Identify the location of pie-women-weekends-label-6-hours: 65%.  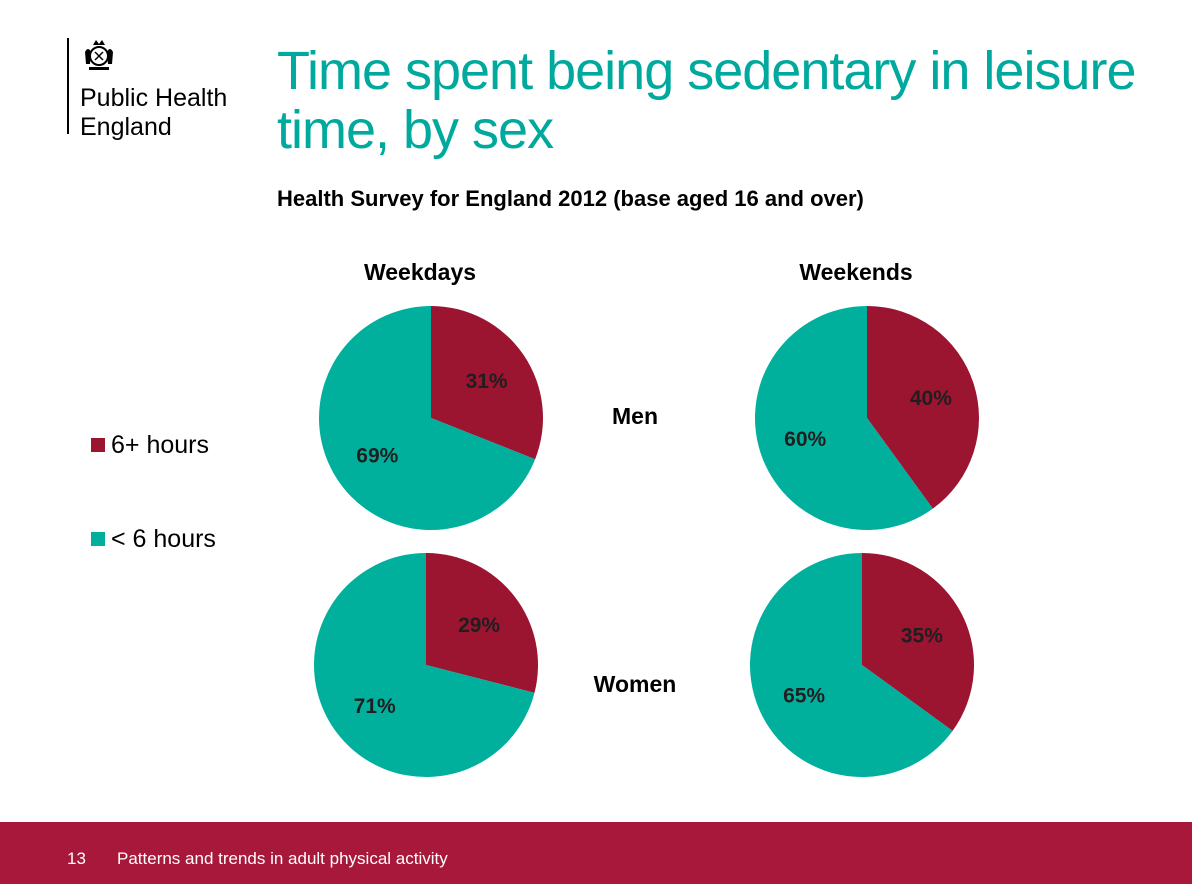
(804, 696).